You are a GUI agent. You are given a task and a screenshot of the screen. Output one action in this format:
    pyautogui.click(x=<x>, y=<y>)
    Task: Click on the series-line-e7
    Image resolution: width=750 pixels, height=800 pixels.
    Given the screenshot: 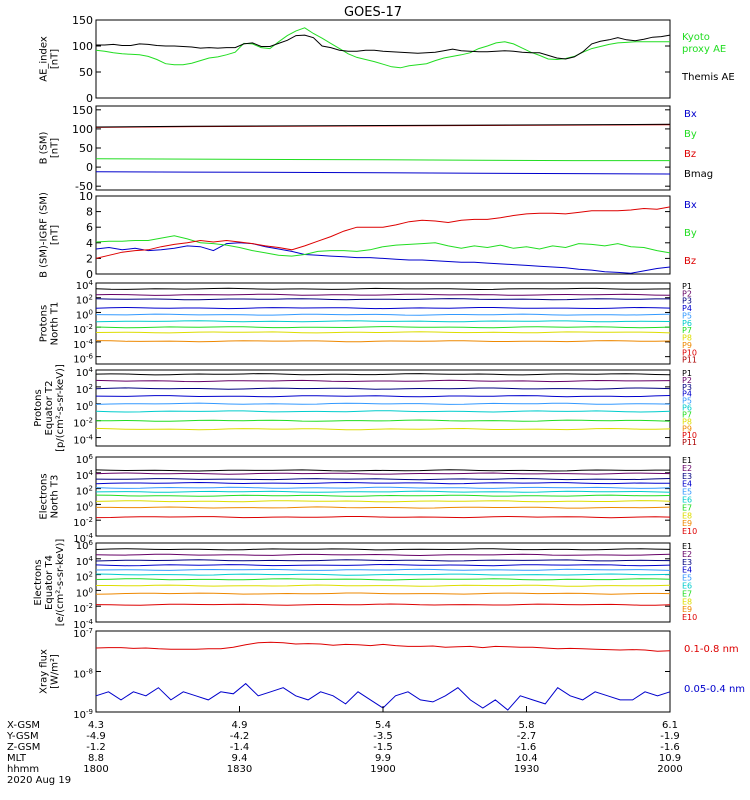 What is the action you would take?
    pyautogui.click(x=383, y=495)
    